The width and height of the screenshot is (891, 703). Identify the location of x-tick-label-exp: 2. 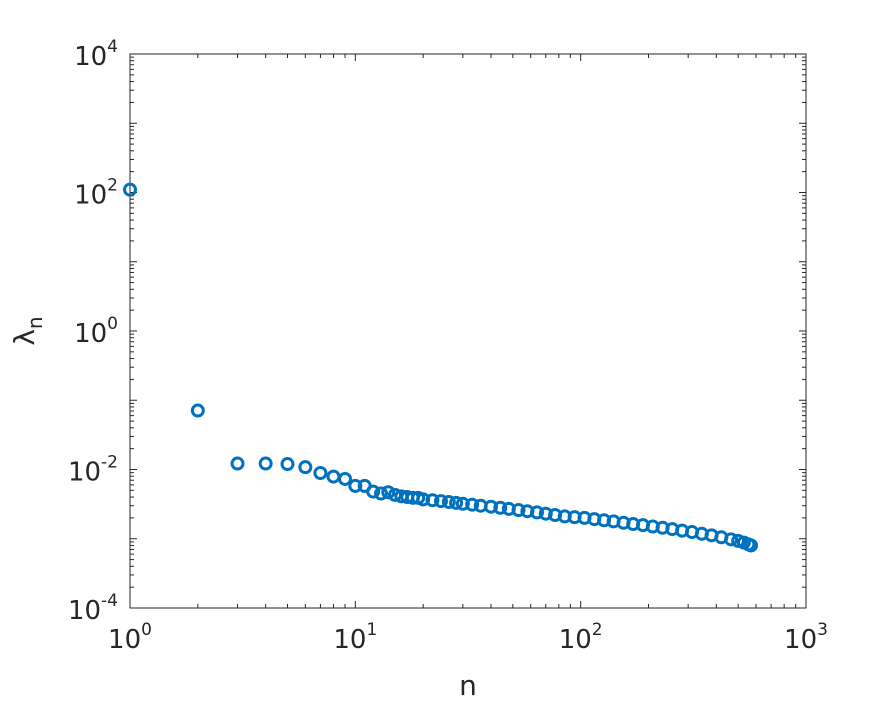
(597, 630).